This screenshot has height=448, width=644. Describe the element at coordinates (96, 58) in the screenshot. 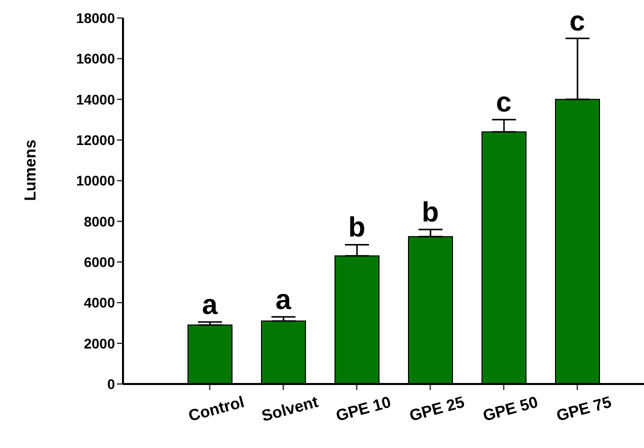

I see `y-tick-label: 16000` at that location.